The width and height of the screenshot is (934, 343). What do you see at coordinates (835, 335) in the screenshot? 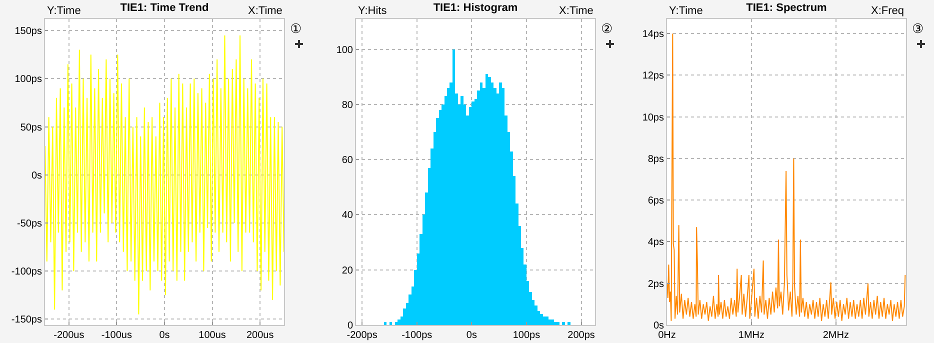
I see `x-tick-label: 2MHz` at bounding box center [835, 335].